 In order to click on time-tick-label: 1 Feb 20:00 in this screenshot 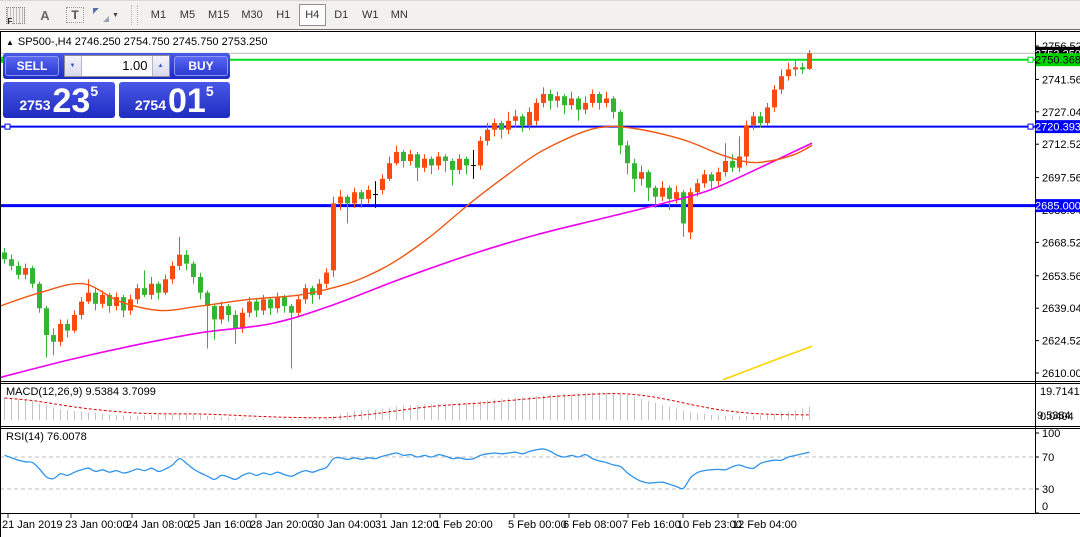, I will do `click(463, 525)`.